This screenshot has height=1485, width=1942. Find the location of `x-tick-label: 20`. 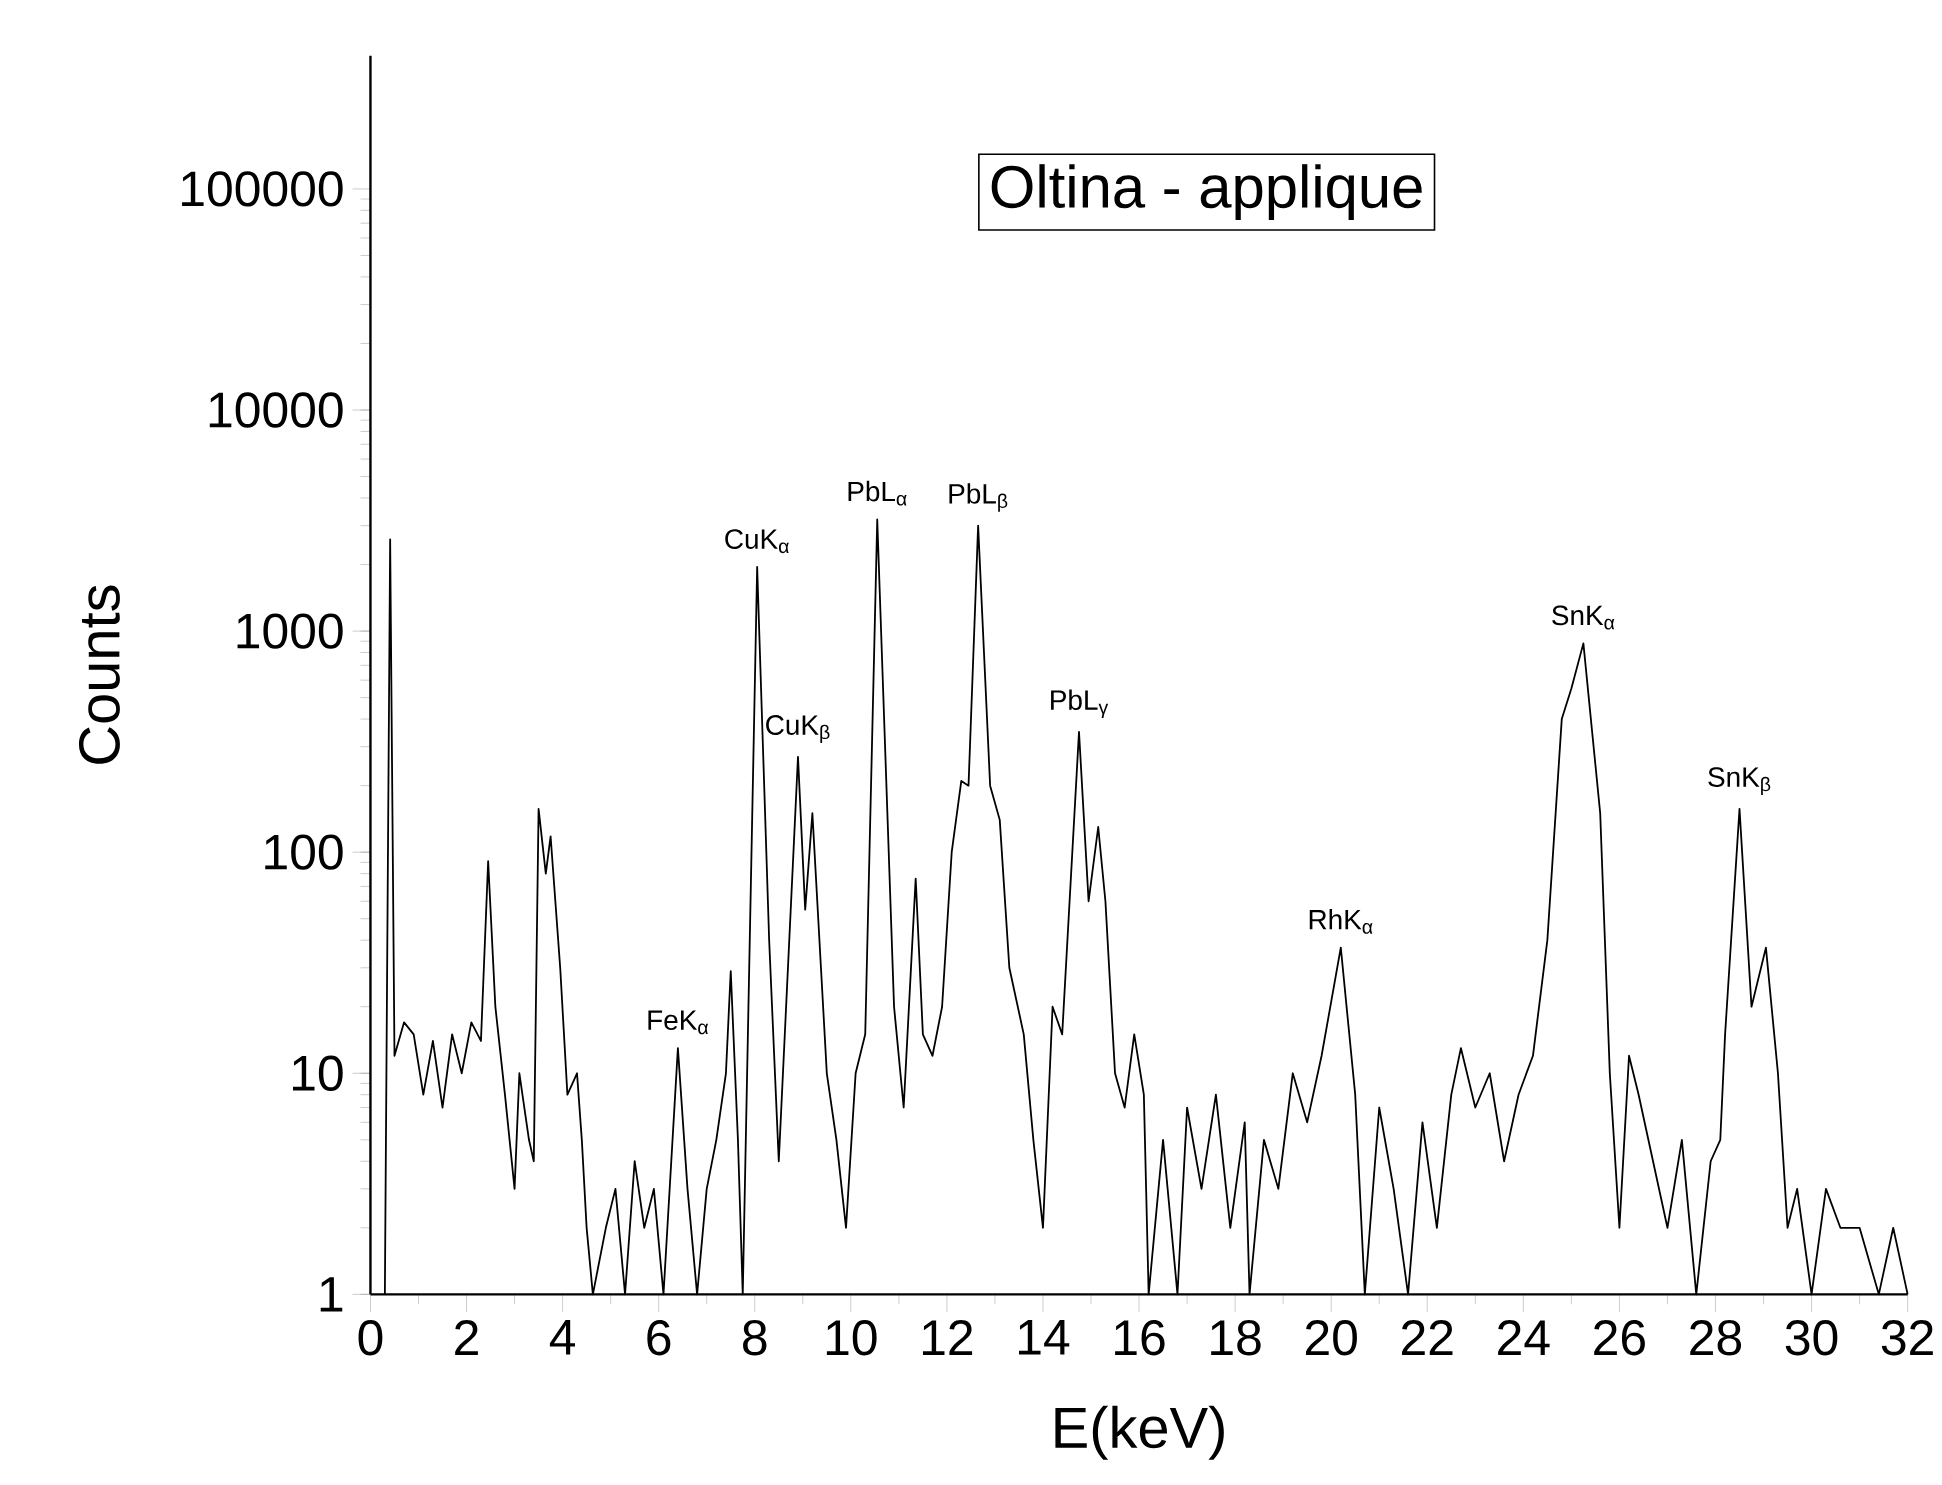

x-tick-label: 20 is located at coordinates (1331, 1338).